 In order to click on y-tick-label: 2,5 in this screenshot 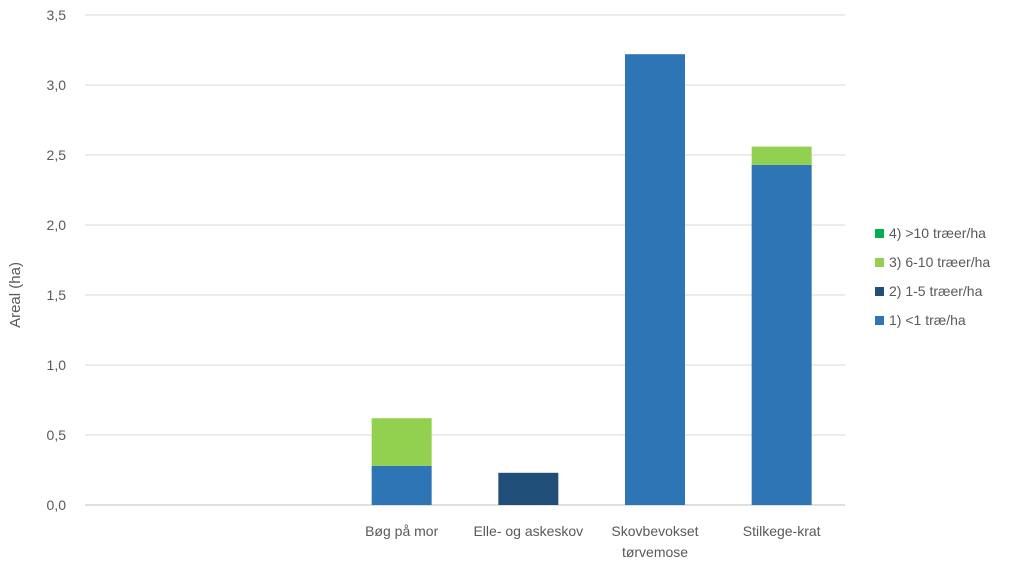, I will do `click(57, 155)`.